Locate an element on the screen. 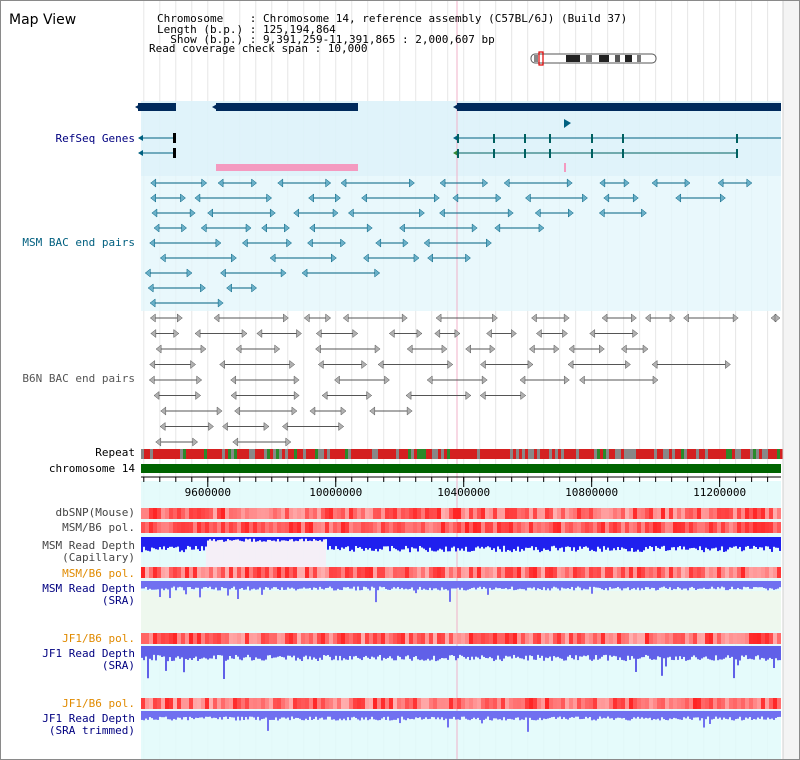  msm-depth-sra-track is located at coordinates (461, 592).